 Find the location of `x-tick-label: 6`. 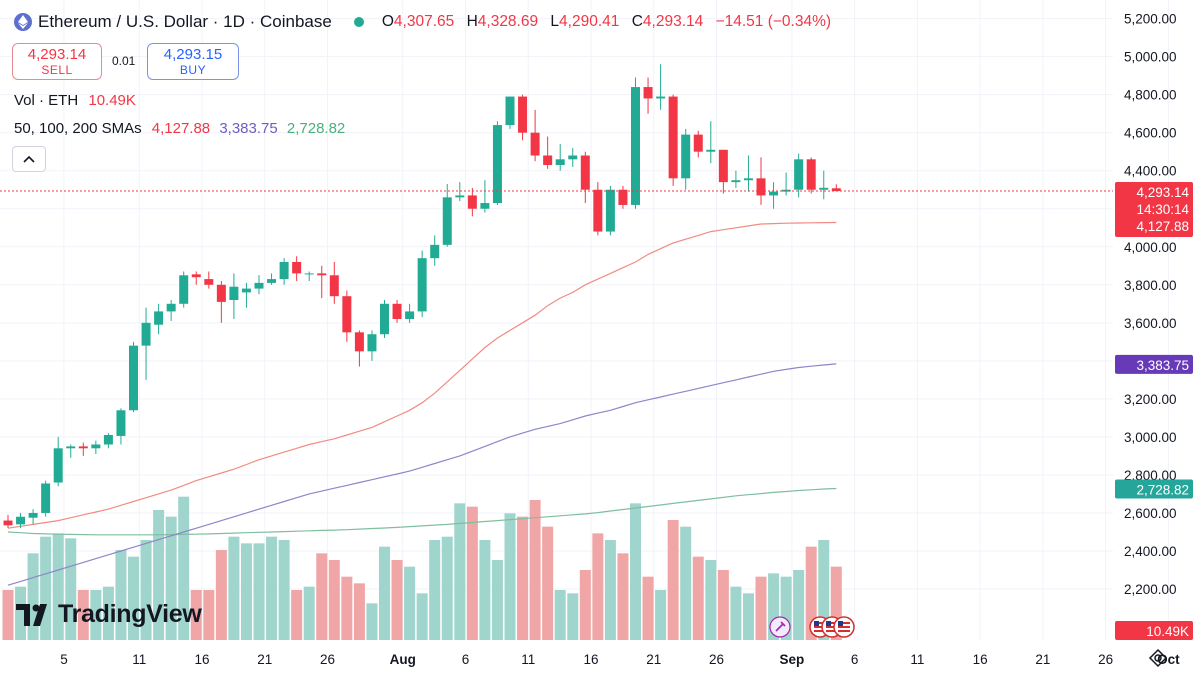

x-tick-label: 6 is located at coordinates (855, 659).